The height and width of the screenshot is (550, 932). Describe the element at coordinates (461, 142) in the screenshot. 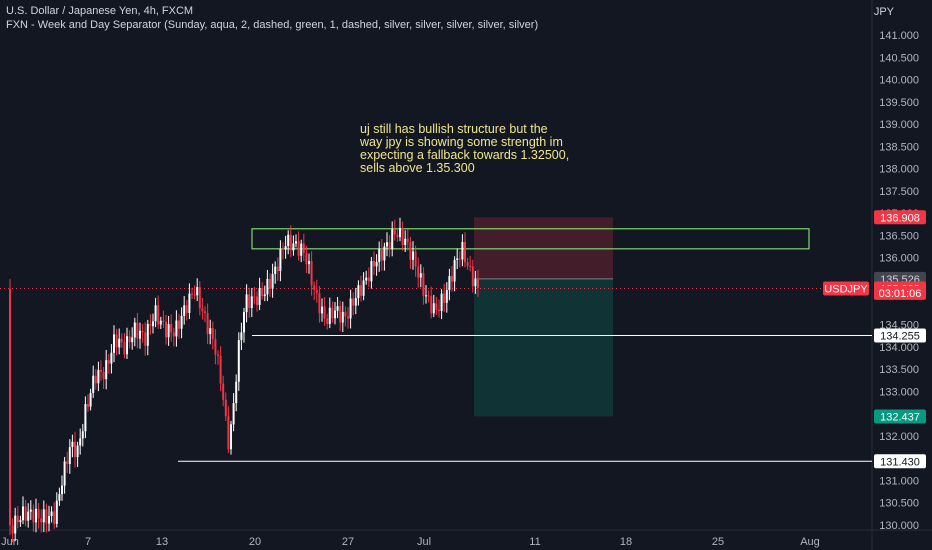

I see `annotation-line: way jpy is showing some strength im` at that location.